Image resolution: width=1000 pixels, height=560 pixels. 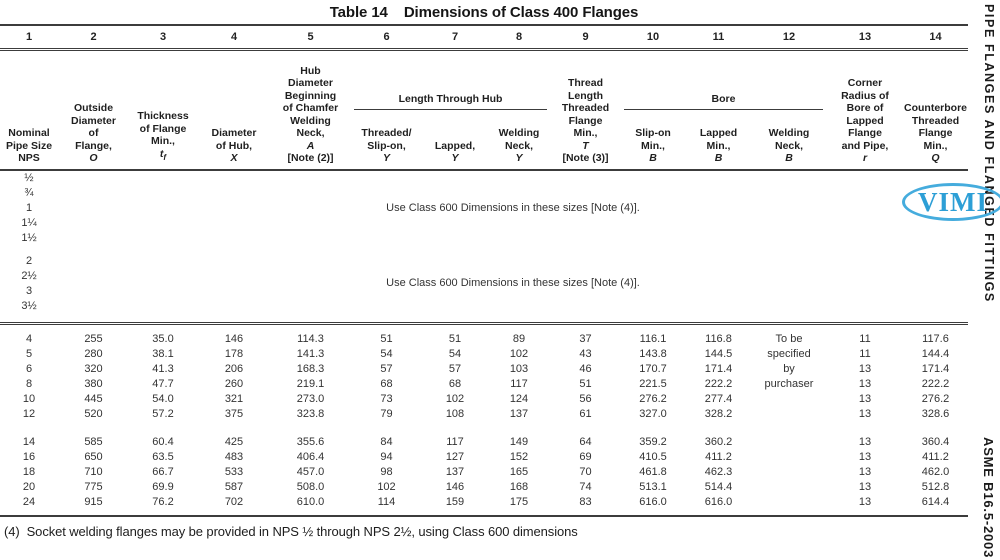 What do you see at coordinates (585, 501) in the screenshot?
I see `data-cell: 83` at bounding box center [585, 501].